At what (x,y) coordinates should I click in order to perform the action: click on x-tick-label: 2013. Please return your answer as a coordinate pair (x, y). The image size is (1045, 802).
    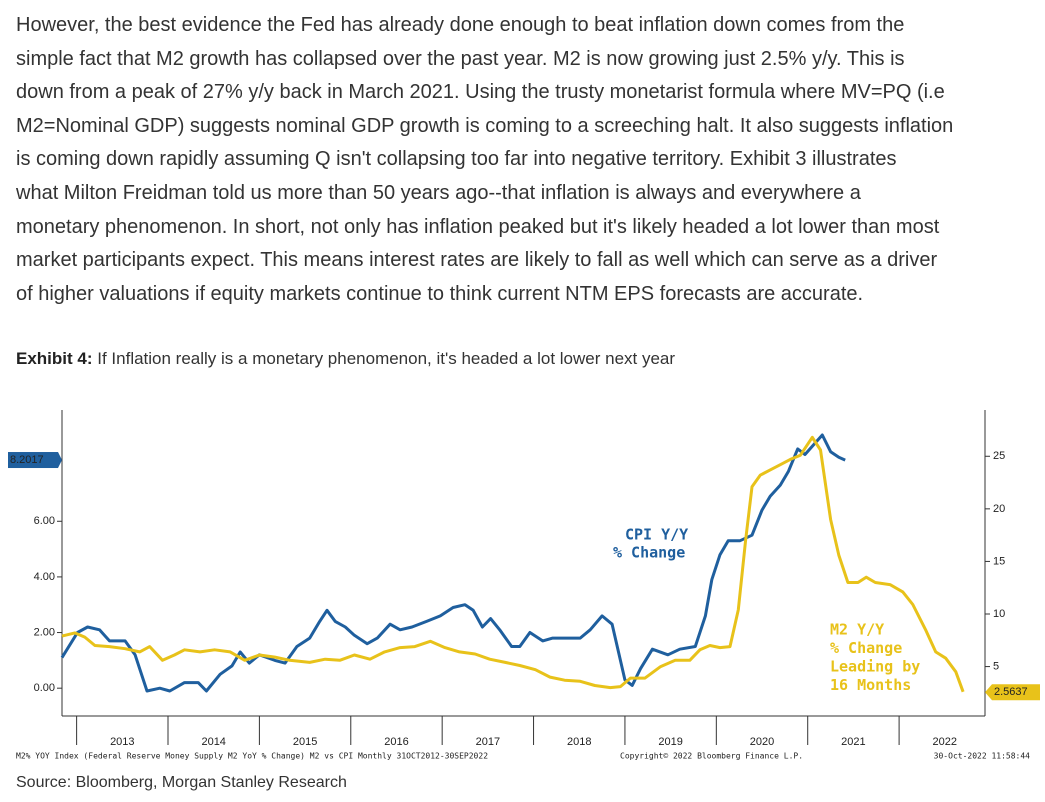
    Looking at the image, I should click on (122, 742).